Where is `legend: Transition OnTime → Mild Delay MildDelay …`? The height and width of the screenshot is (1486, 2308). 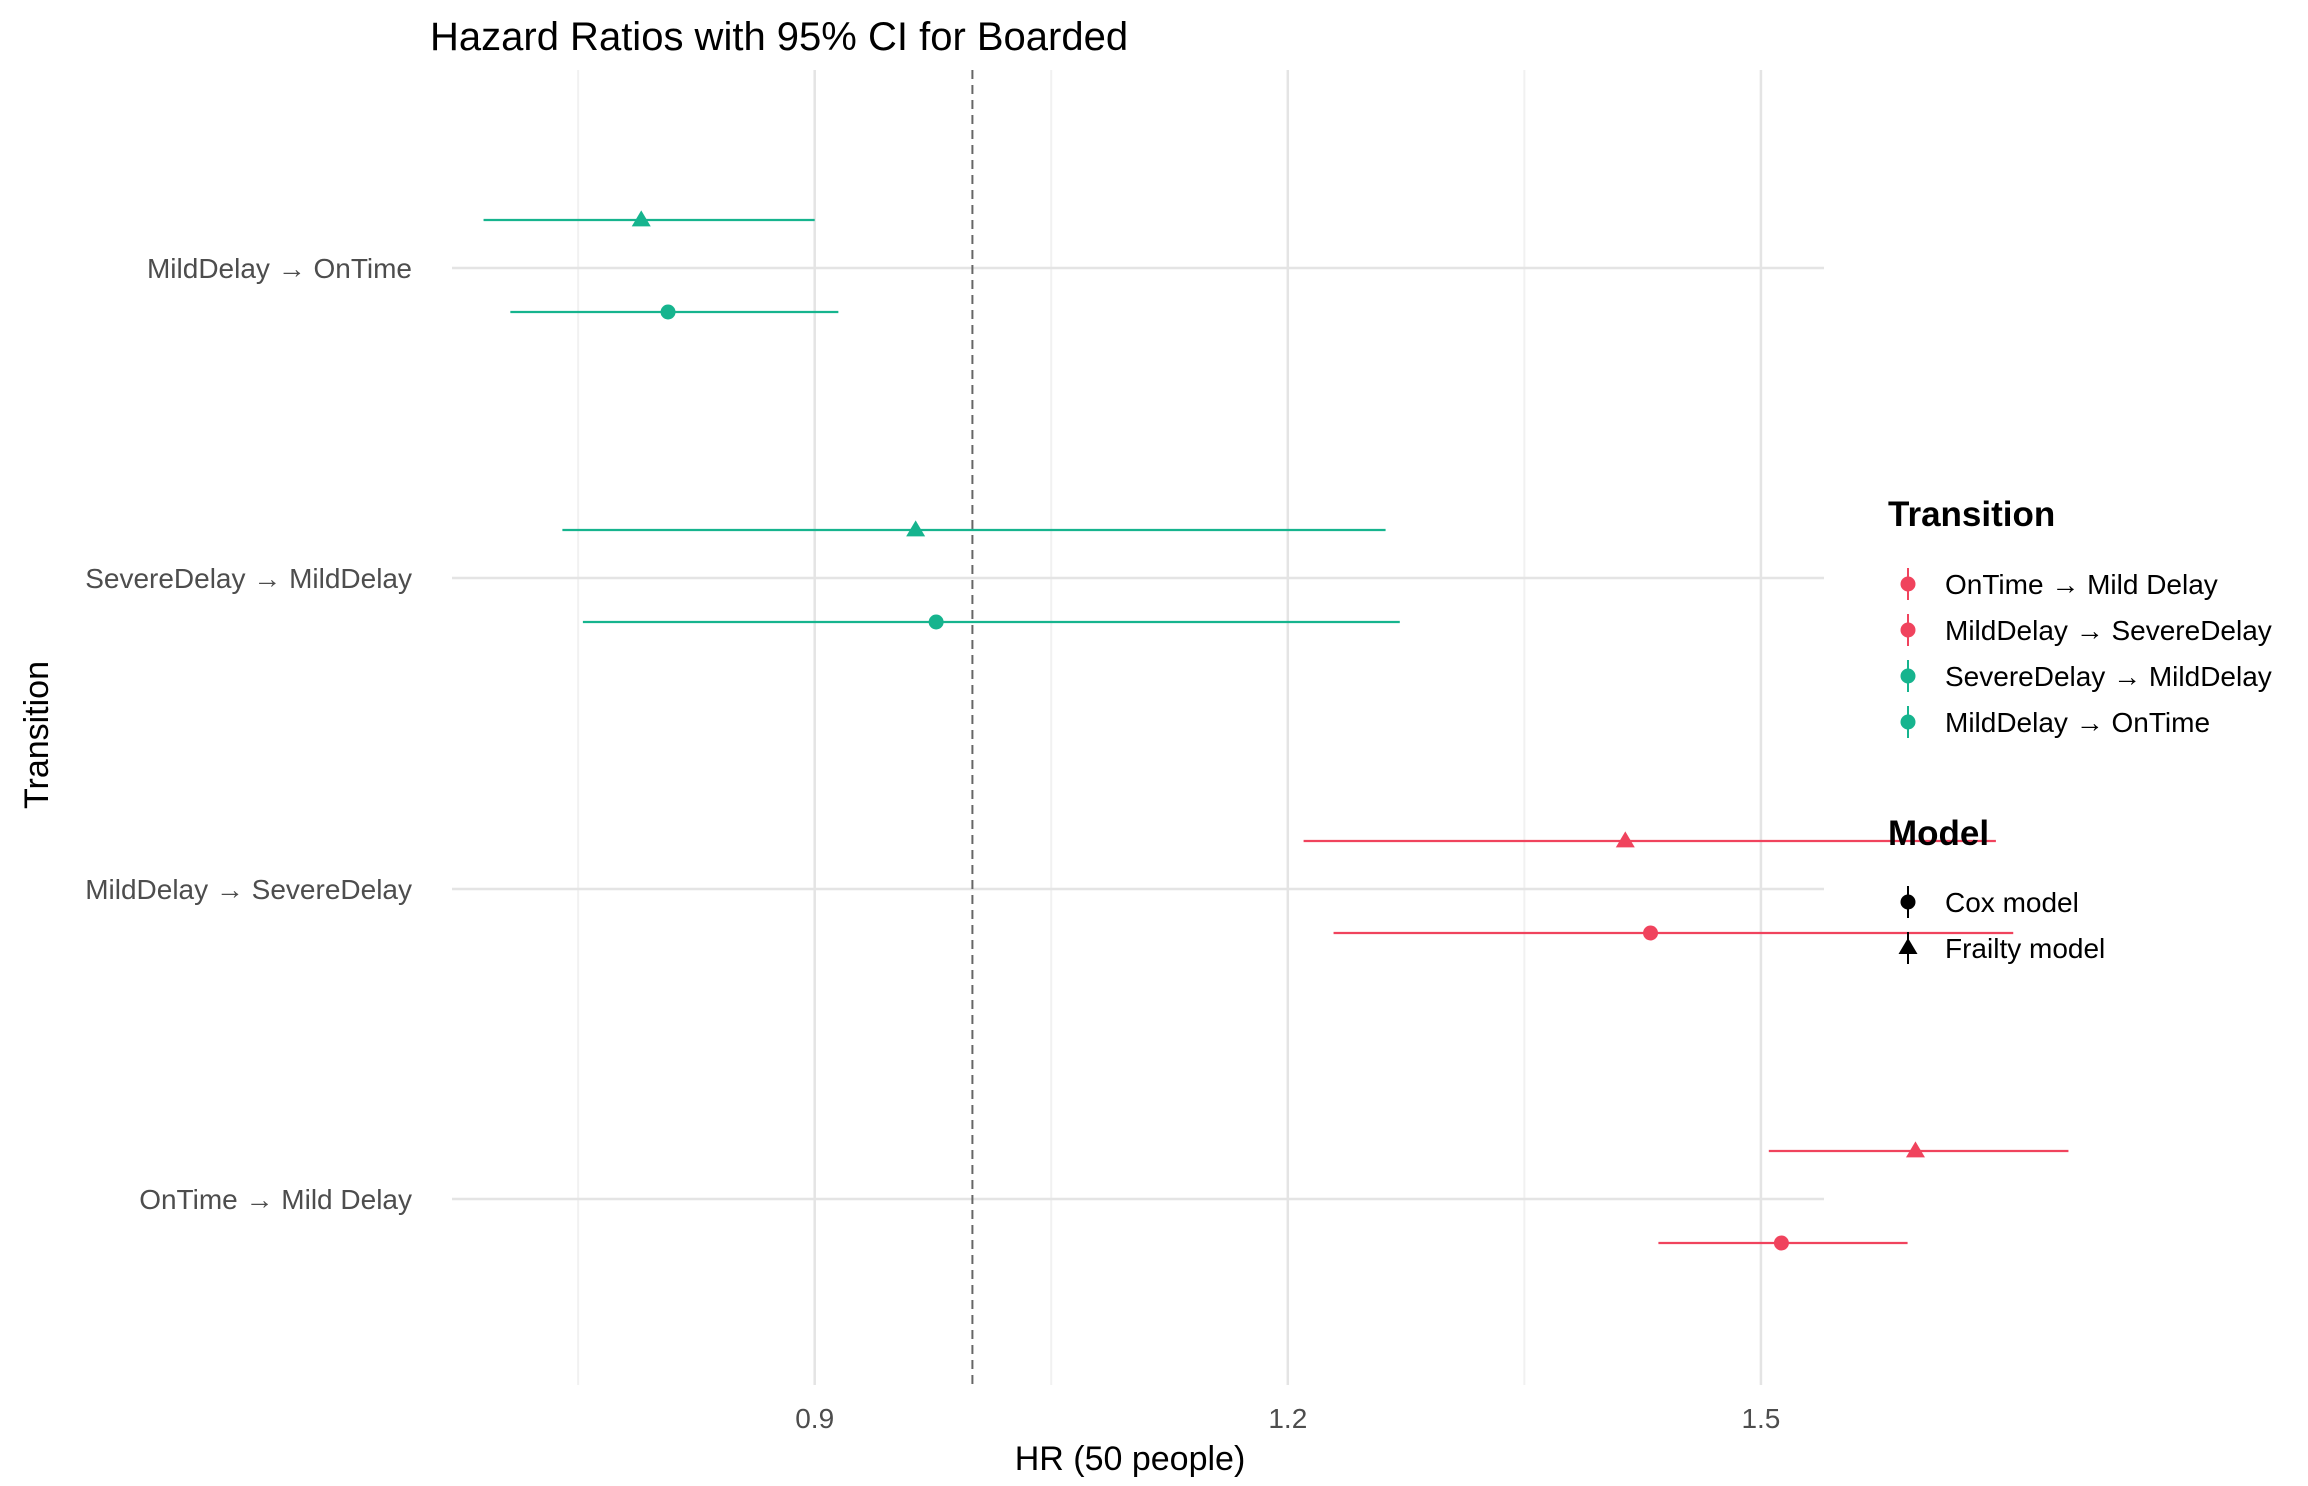 legend: Transition OnTime → Mild Delay MildDelay … is located at coordinates (2080, 729).